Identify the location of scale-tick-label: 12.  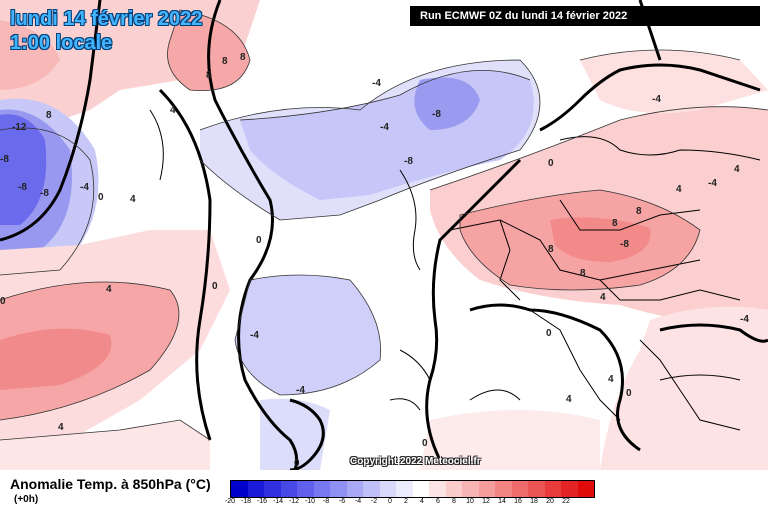
(486, 501).